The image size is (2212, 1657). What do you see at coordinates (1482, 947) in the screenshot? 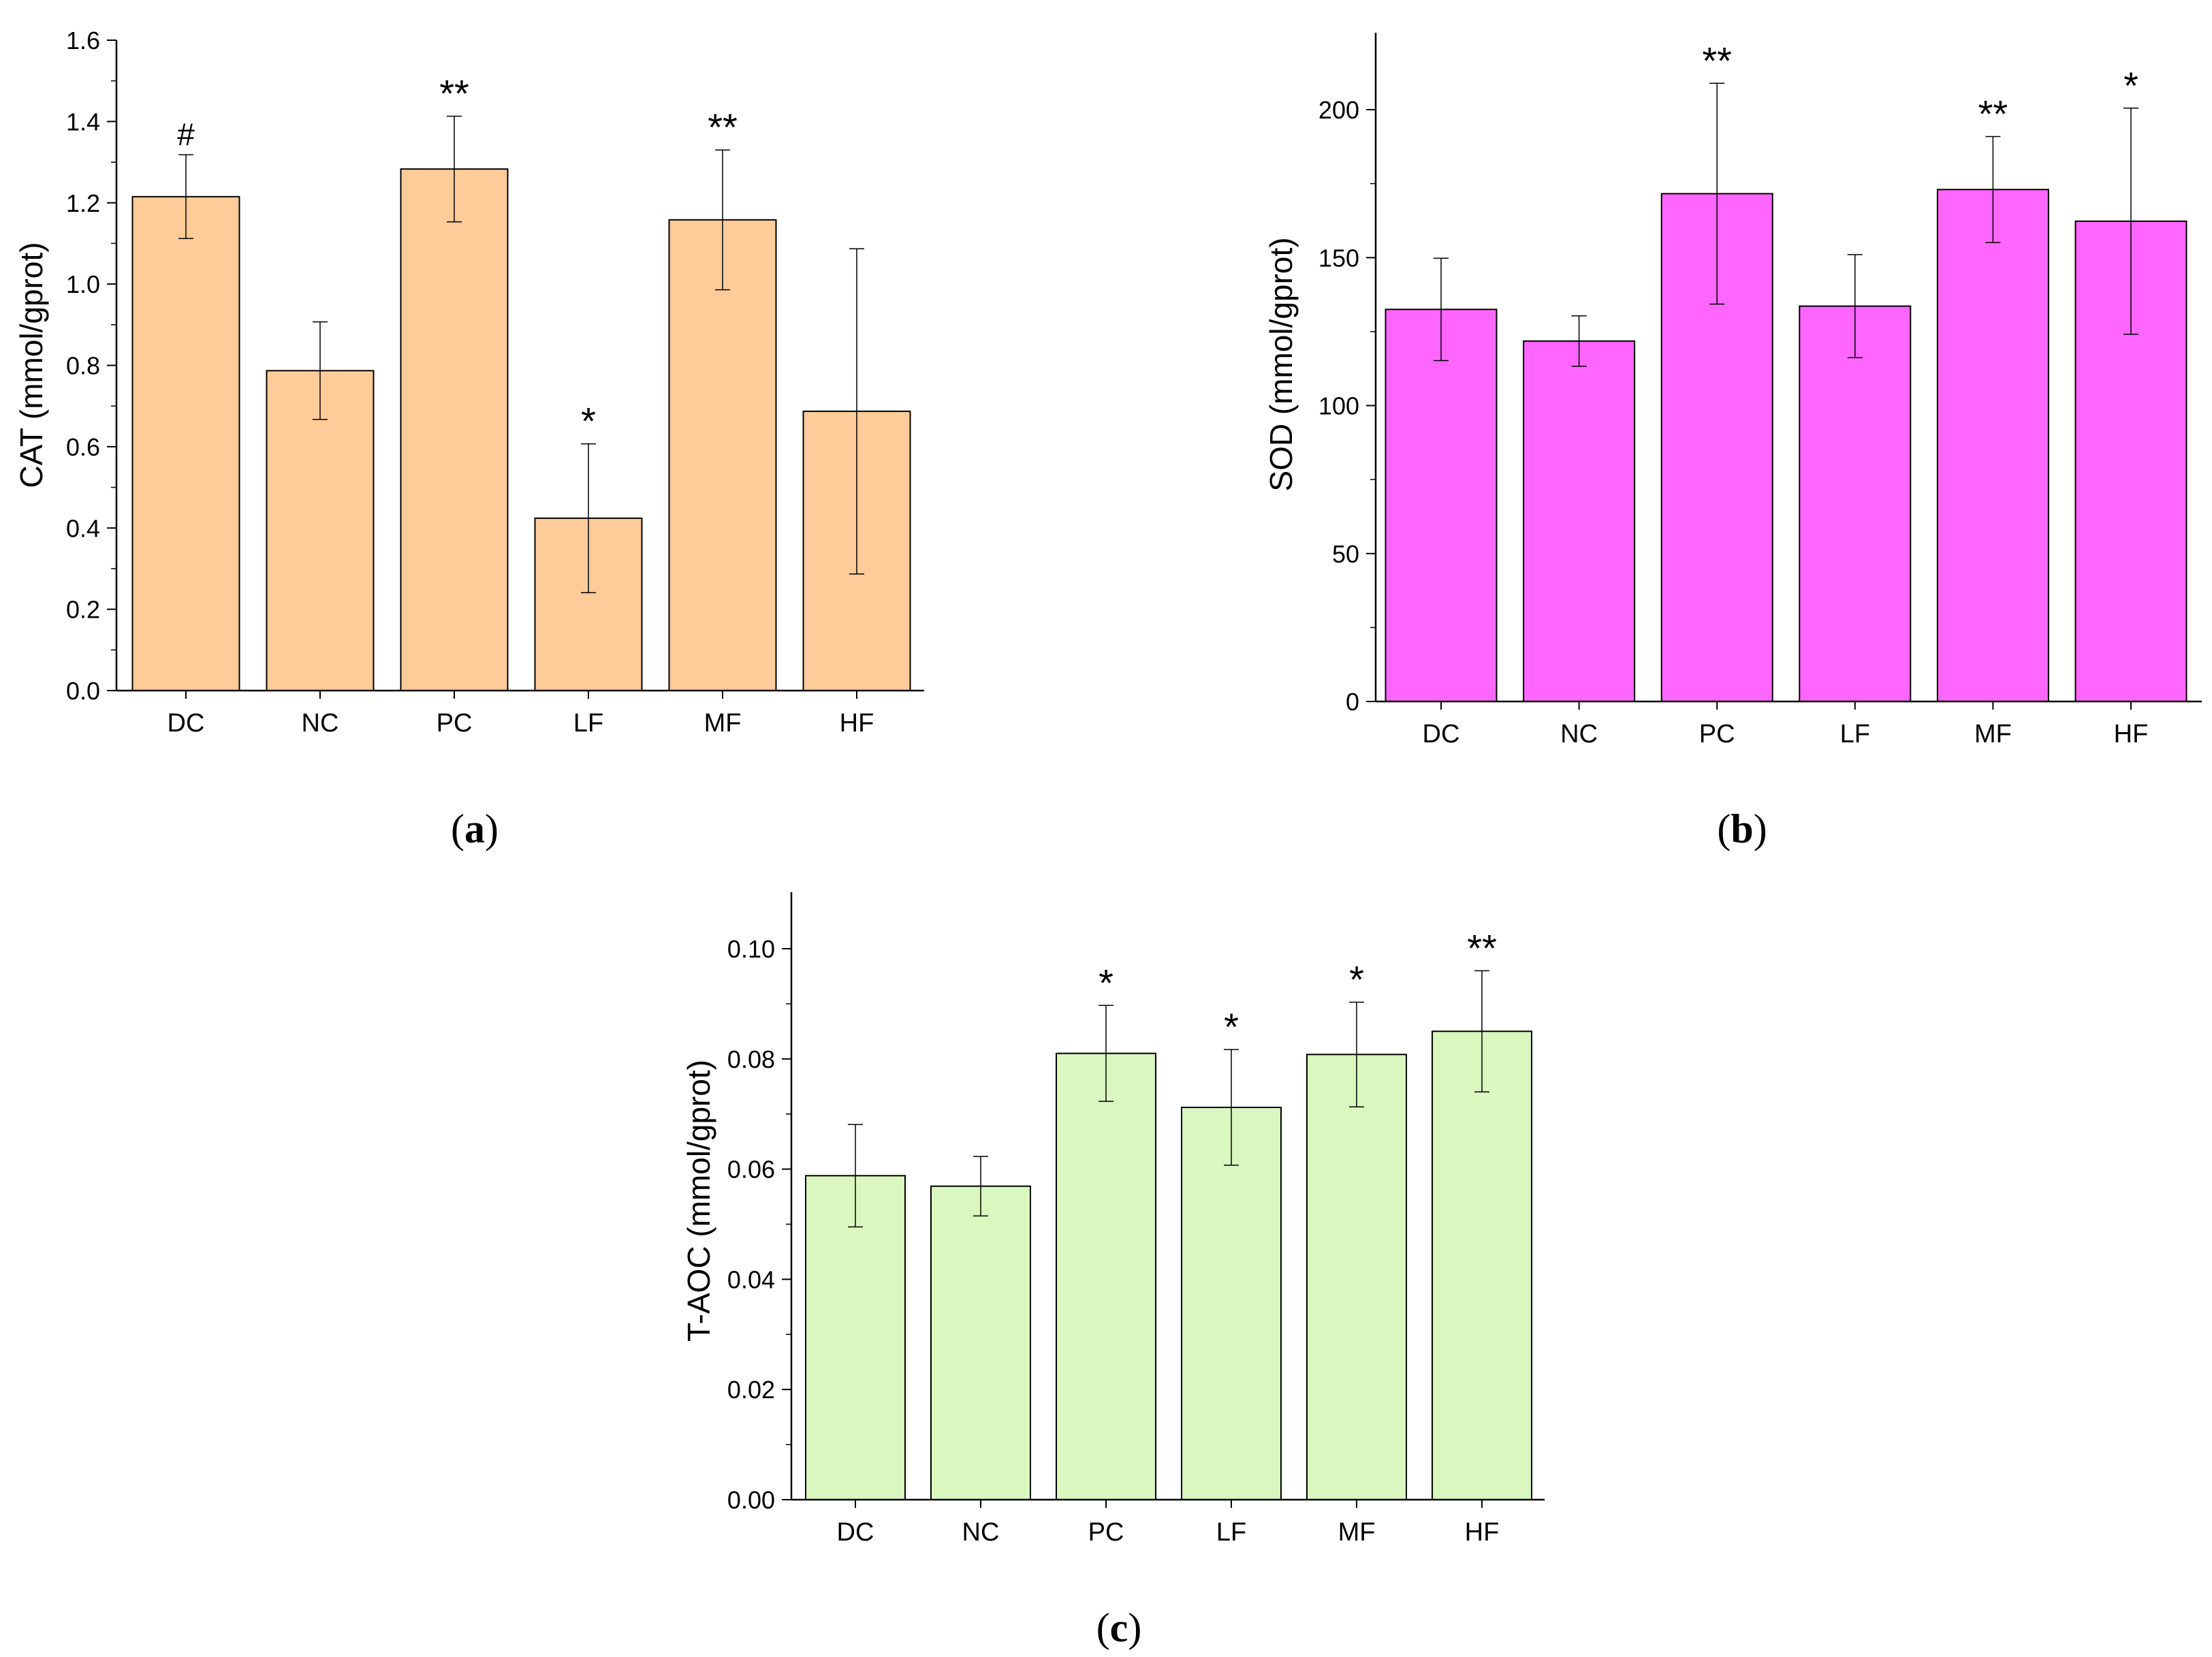
I see `panel-c-annotation-hf: **` at bounding box center [1482, 947].